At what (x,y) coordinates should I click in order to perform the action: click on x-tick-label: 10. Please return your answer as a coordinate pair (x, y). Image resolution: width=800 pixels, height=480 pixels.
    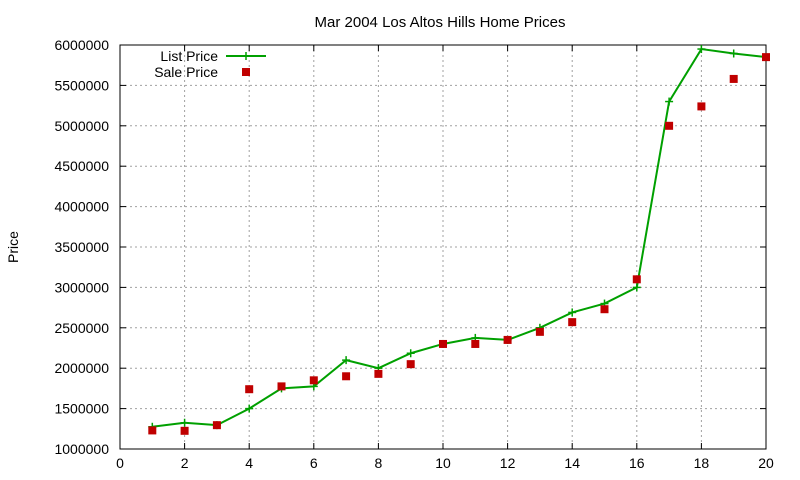
    Looking at the image, I should click on (443, 463).